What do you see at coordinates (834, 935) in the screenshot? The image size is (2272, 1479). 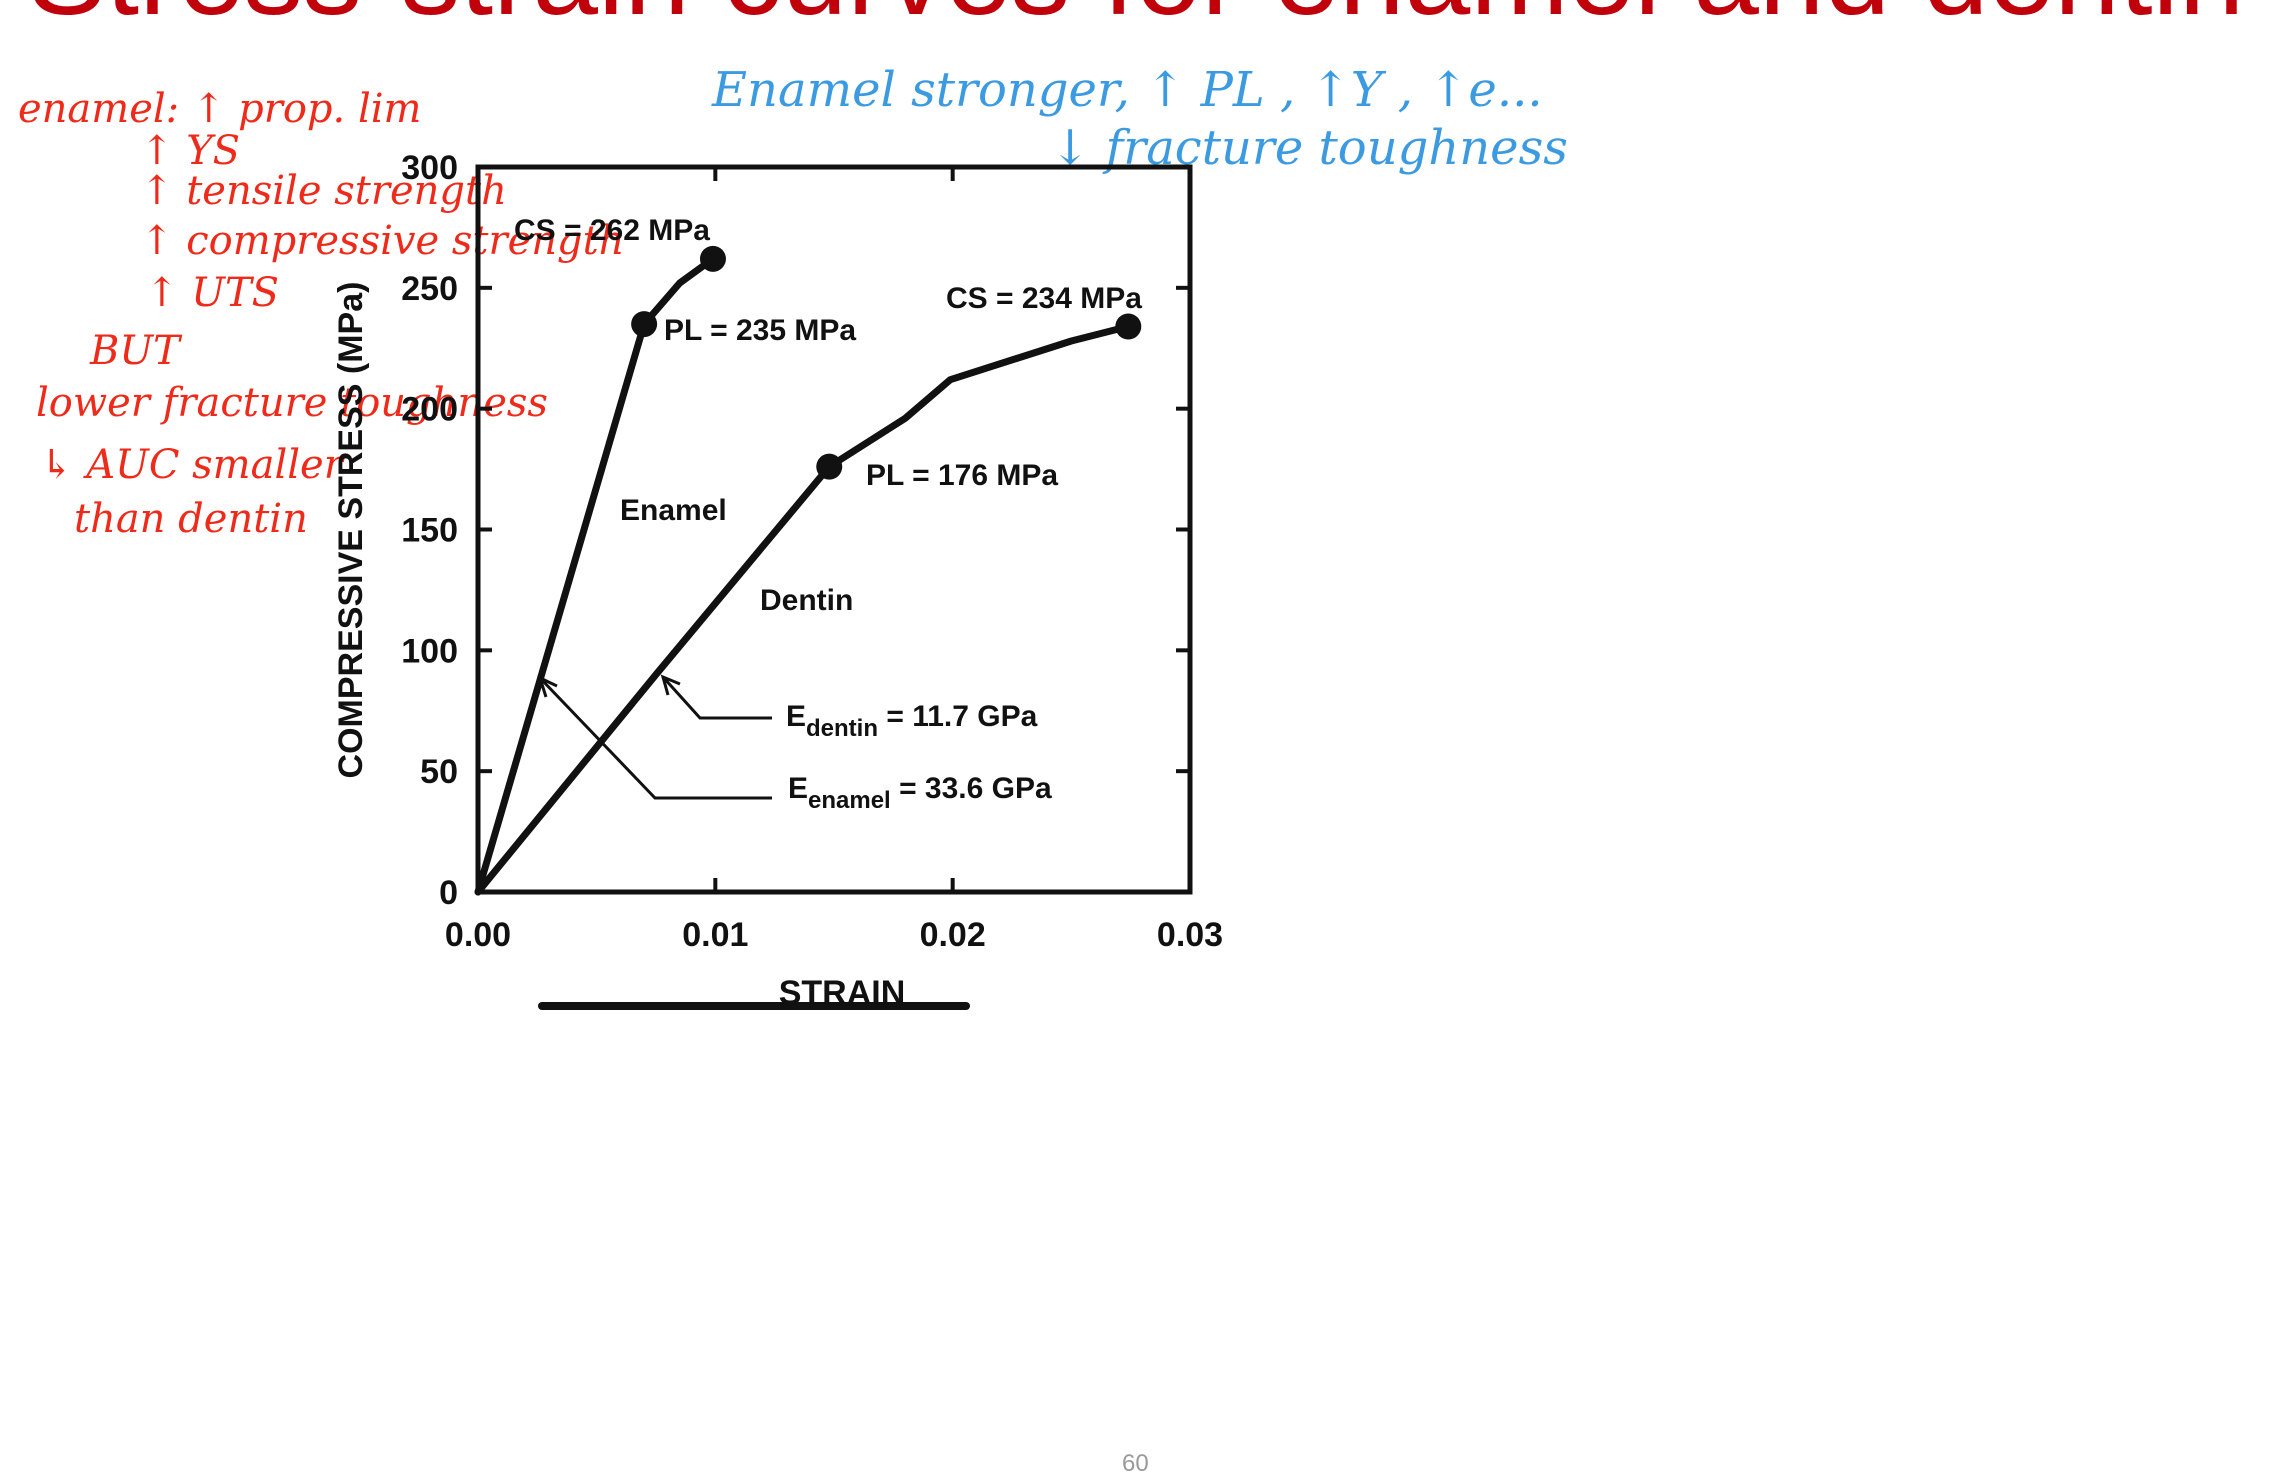 I see `x-tick-labels: 0.00 0.01 0.02 0.03` at bounding box center [834, 935].